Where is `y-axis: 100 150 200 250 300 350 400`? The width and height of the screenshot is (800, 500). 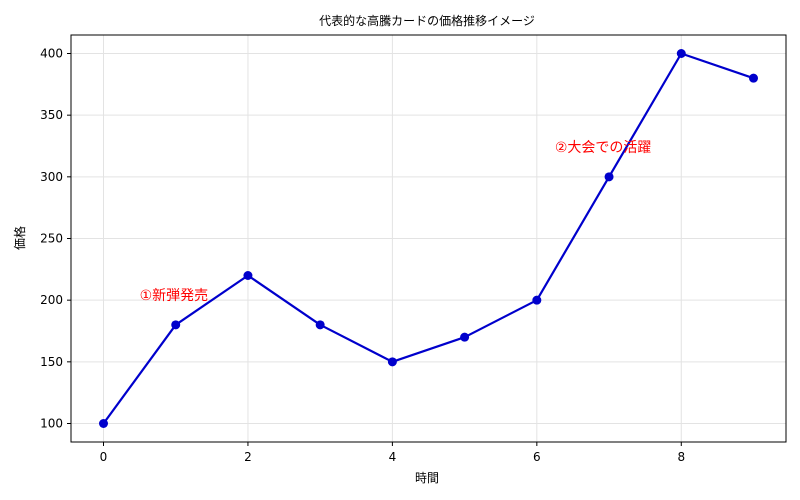
y-axis: 100 150 200 250 300 350 400 is located at coordinates (55, 239).